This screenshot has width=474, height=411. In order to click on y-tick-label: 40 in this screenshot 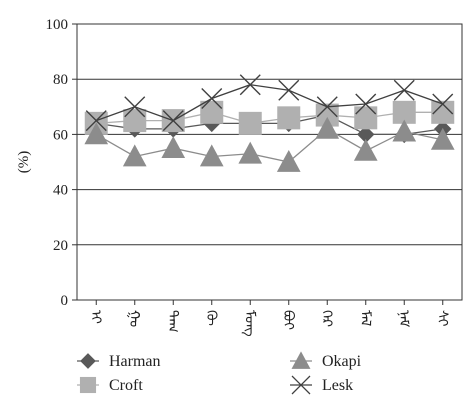, I will do `click(60, 191)`.